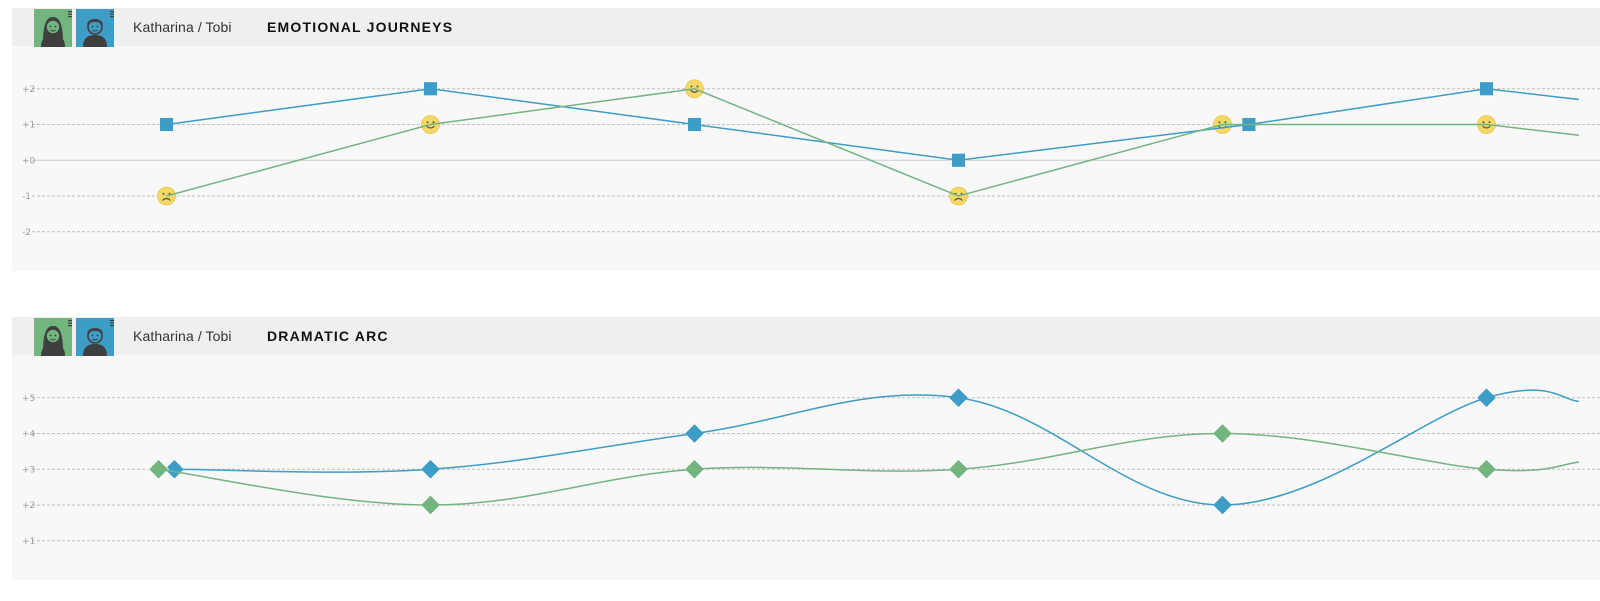  I want to click on panel-header: Katharina / Tobi EMOTIONAL JOURNEYS, so click(806, 27).